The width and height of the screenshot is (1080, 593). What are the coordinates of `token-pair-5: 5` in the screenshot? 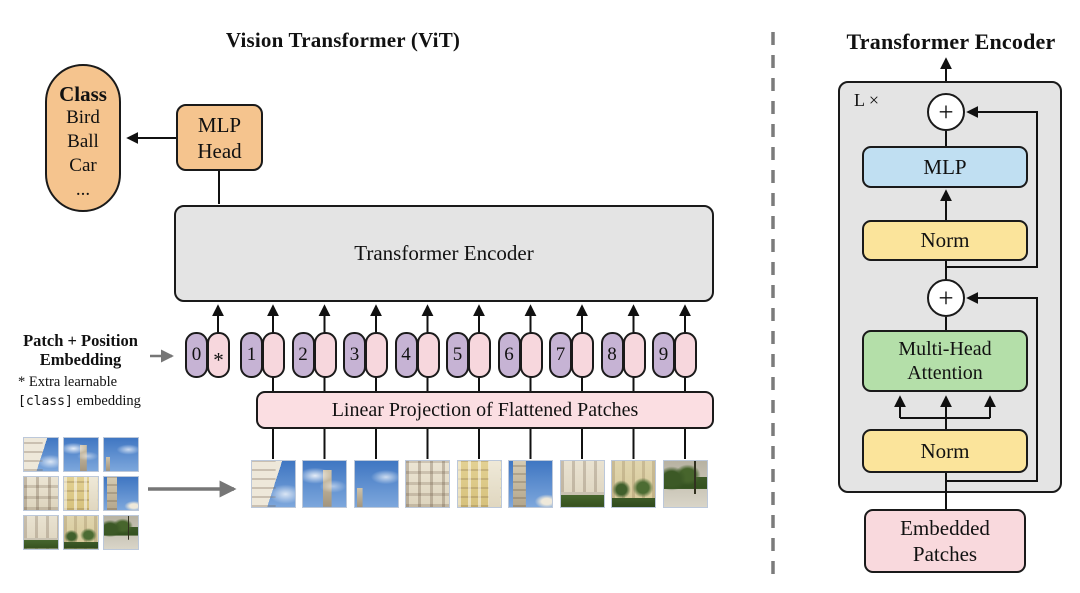 It's located at (468, 355).